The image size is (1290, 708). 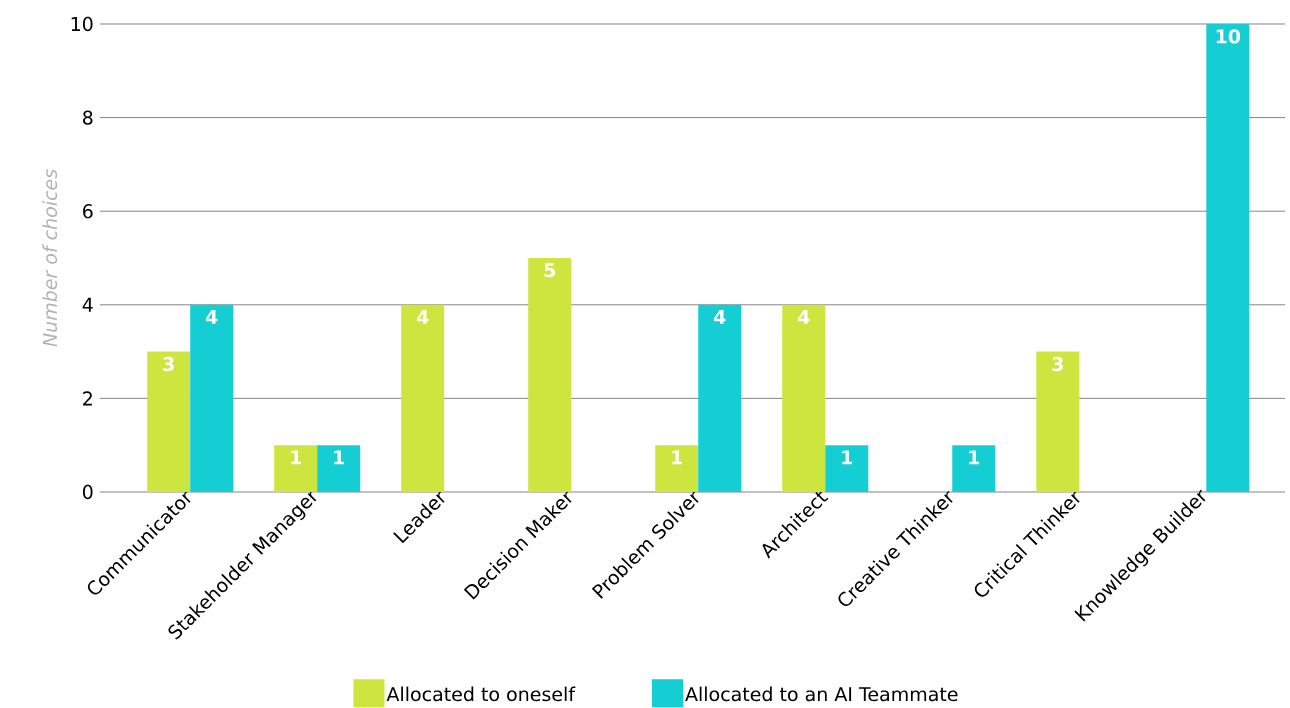 I want to click on legend-label: Allocated to an AI Teammate, so click(x=821, y=694).